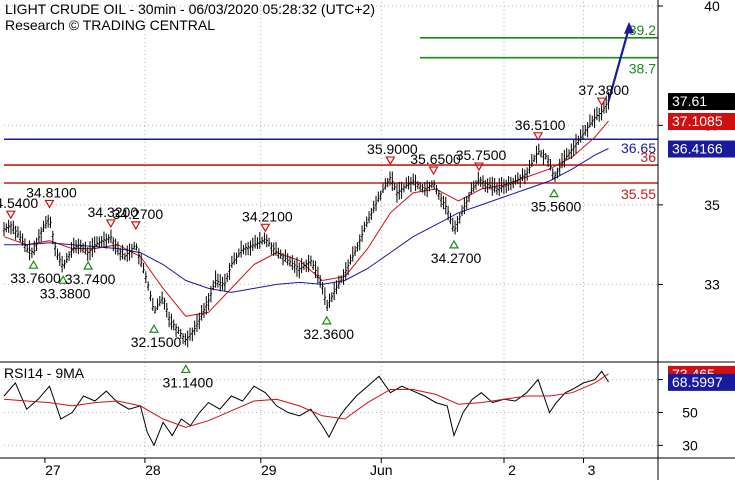  I want to click on pivot-high-label: 35.7500, so click(481, 155).